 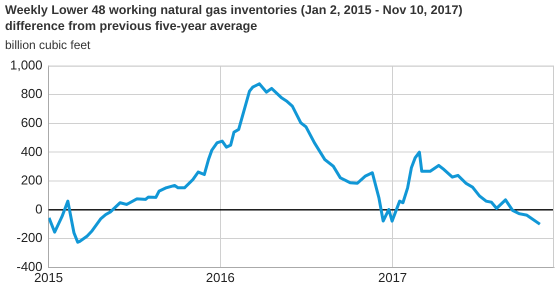 I want to click on y-tick-label: 800, so click(x=31, y=94).